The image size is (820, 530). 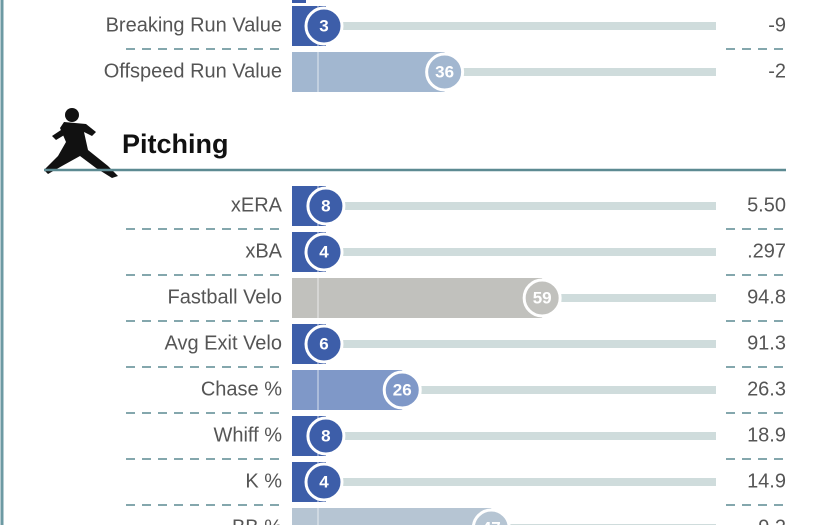 What do you see at coordinates (224, 297) in the screenshot?
I see `metric-label: Fastball Velo` at bounding box center [224, 297].